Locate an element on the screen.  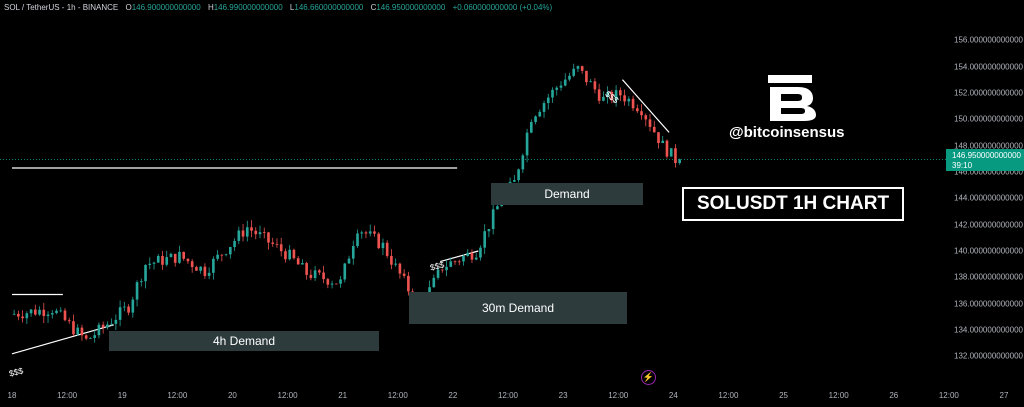
zone-demand: Demand is located at coordinates (567, 194).